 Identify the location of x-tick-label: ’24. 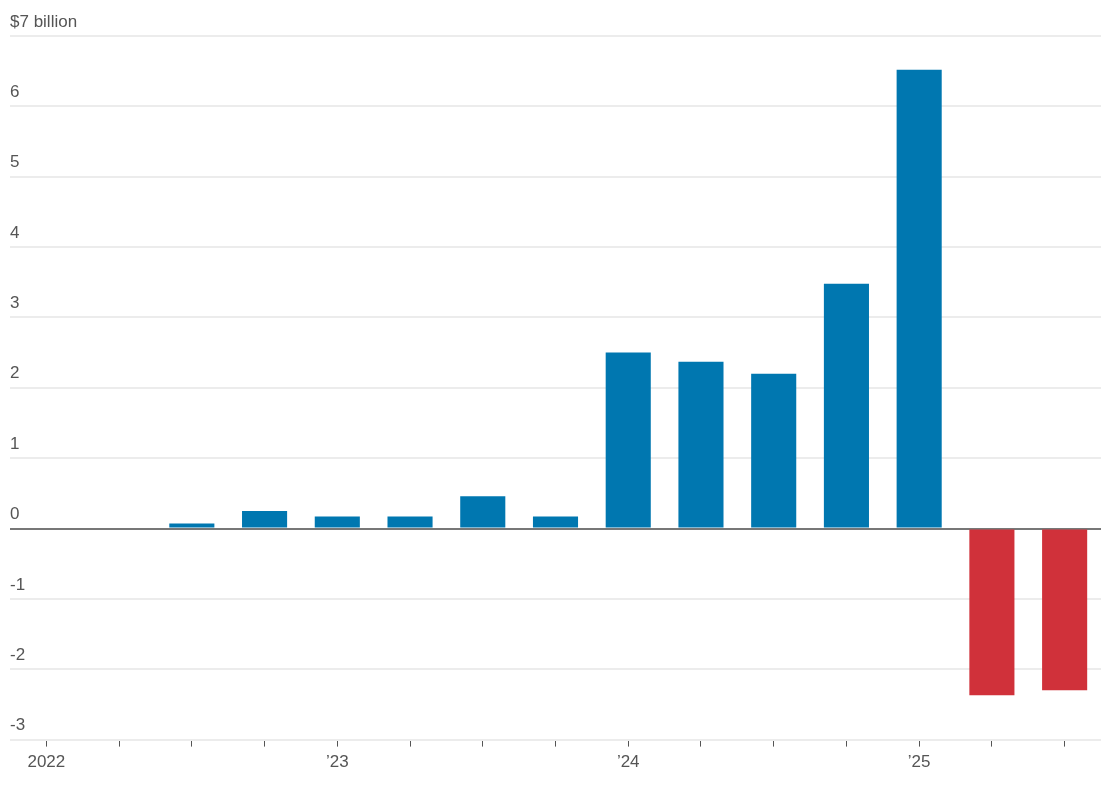
(628, 762).